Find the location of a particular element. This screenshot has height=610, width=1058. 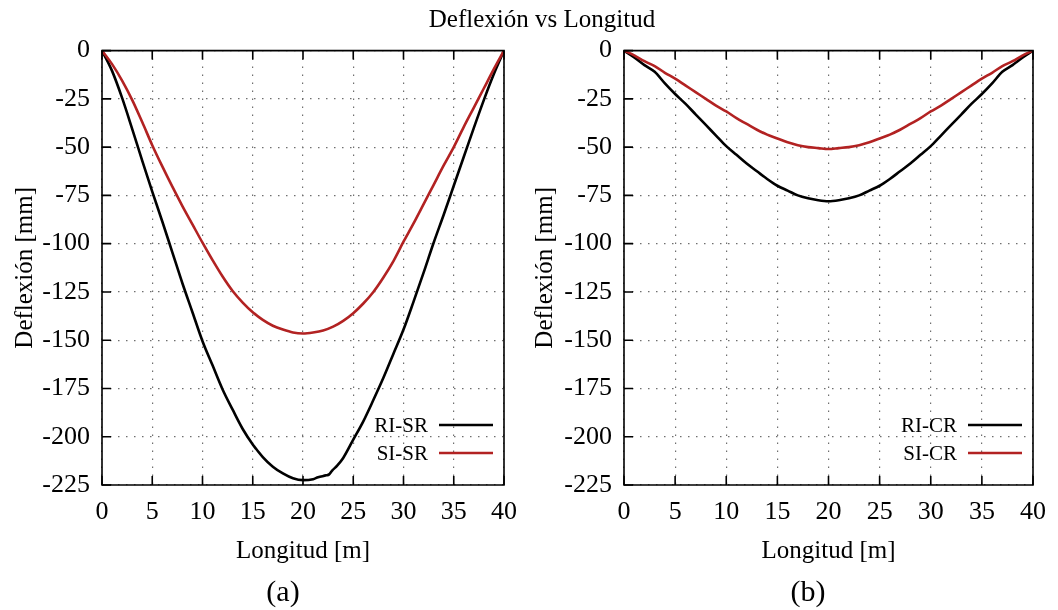

chart-title: Deflexión vs Longitud is located at coordinates (542, 19).